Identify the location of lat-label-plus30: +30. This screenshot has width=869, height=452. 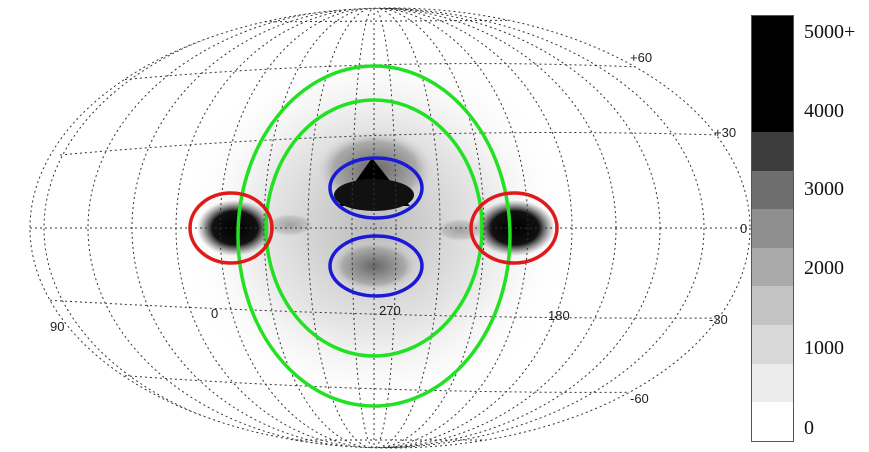
(725, 132).